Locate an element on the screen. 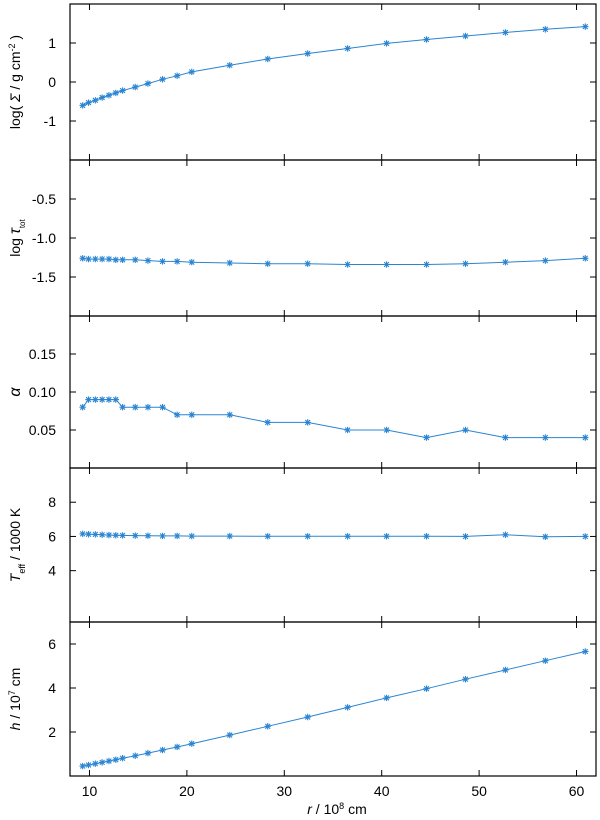 The image size is (600, 820). y-tick-label: 0.10 is located at coordinates (42, 392).